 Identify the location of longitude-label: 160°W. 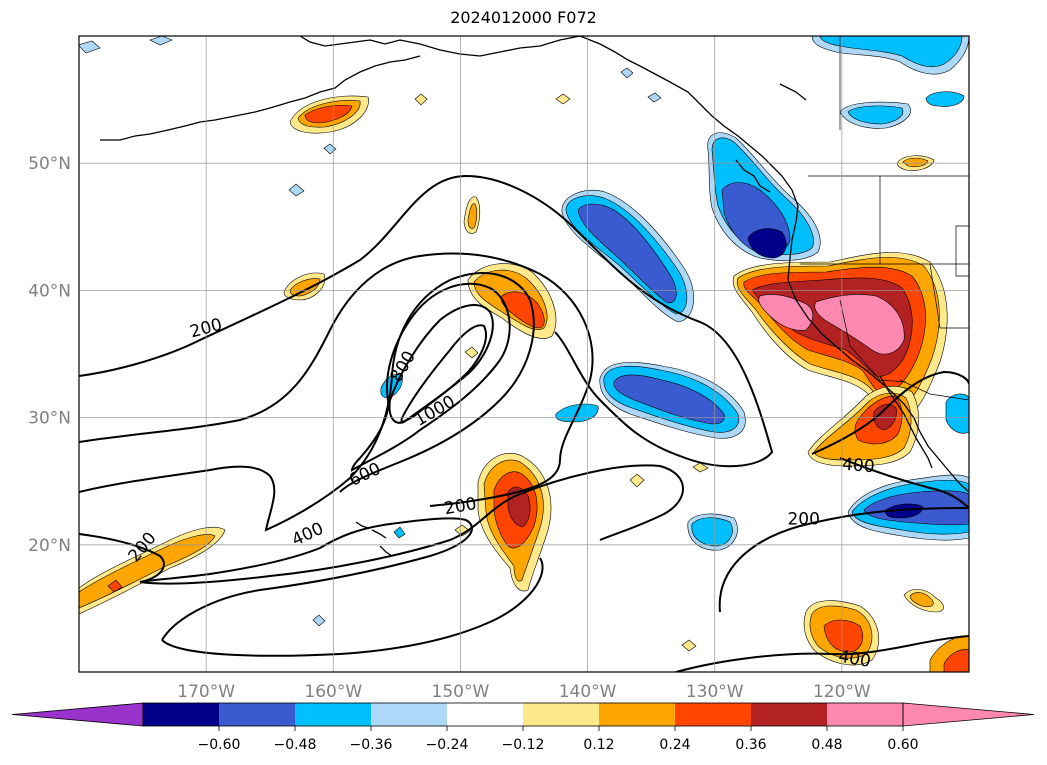
(333, 692).